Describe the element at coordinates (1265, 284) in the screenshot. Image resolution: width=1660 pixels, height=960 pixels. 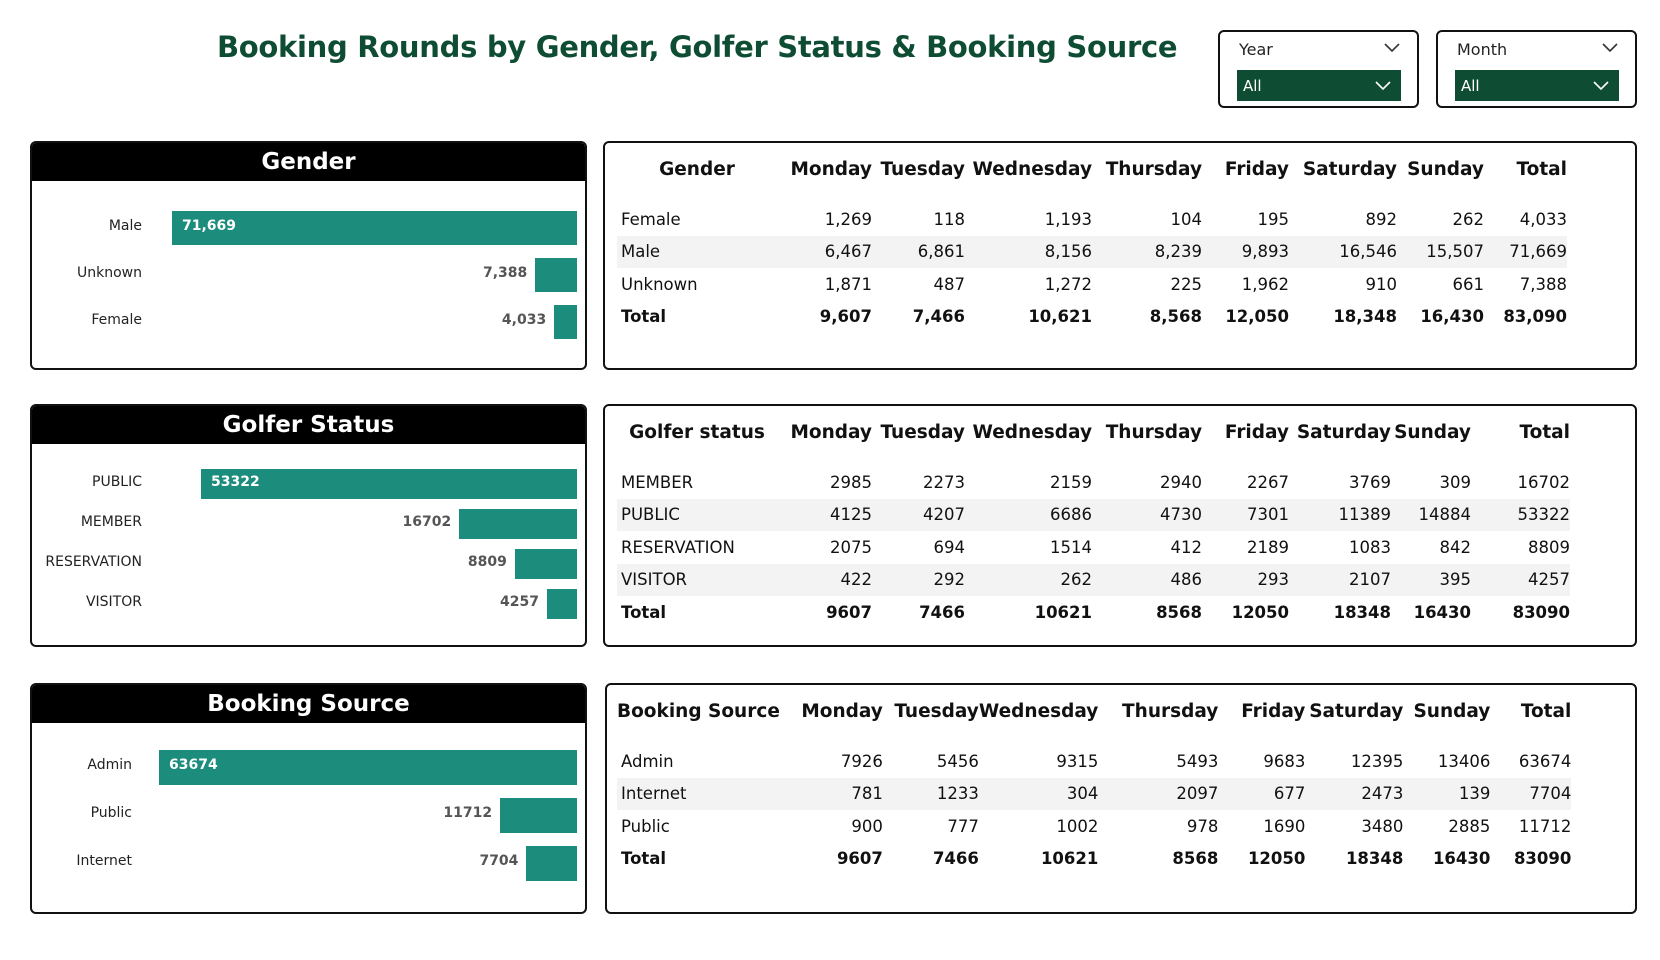
I see `table-cell: 1,962` at that location.